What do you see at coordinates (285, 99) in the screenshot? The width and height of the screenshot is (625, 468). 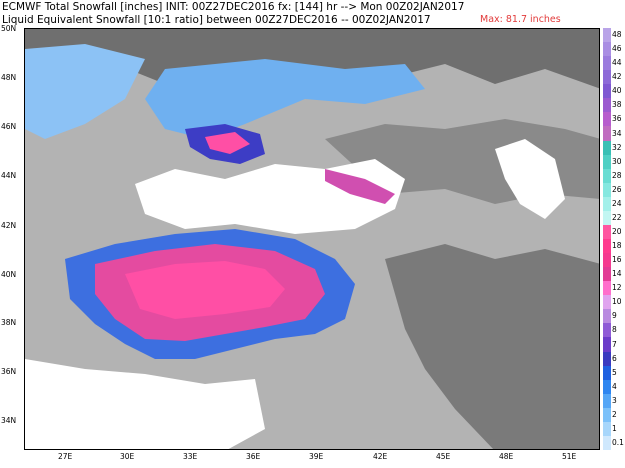 I see `blue-band-ukraine` at bounding box center [285, 99].